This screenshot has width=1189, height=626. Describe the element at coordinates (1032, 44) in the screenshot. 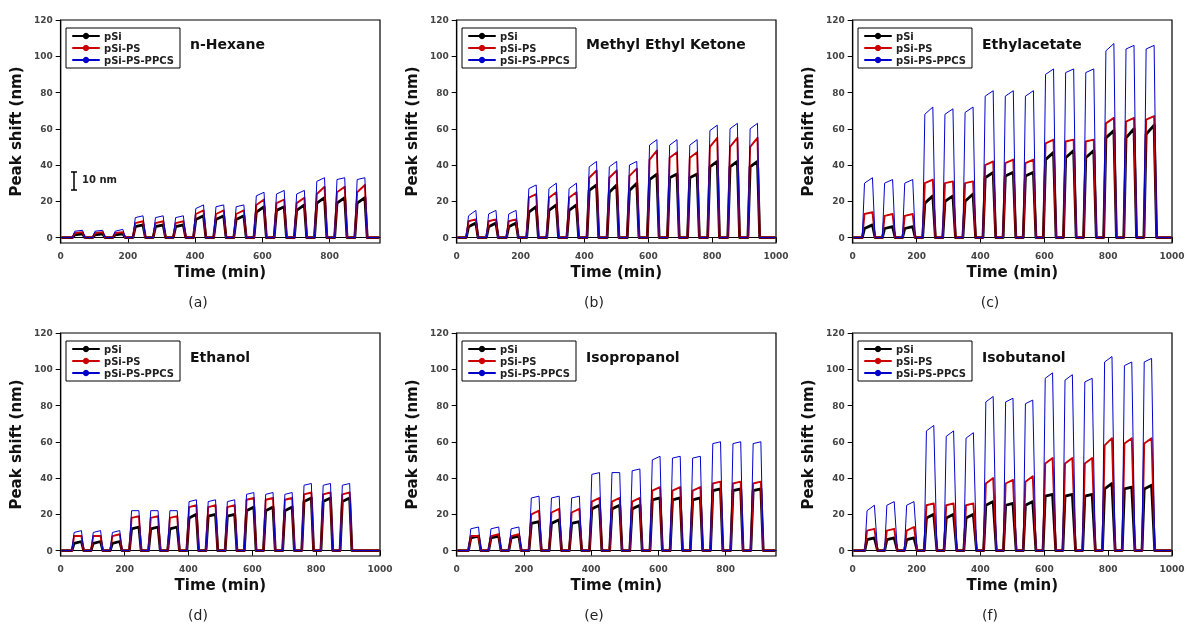

I see `text: Ethylacetate` at that location.